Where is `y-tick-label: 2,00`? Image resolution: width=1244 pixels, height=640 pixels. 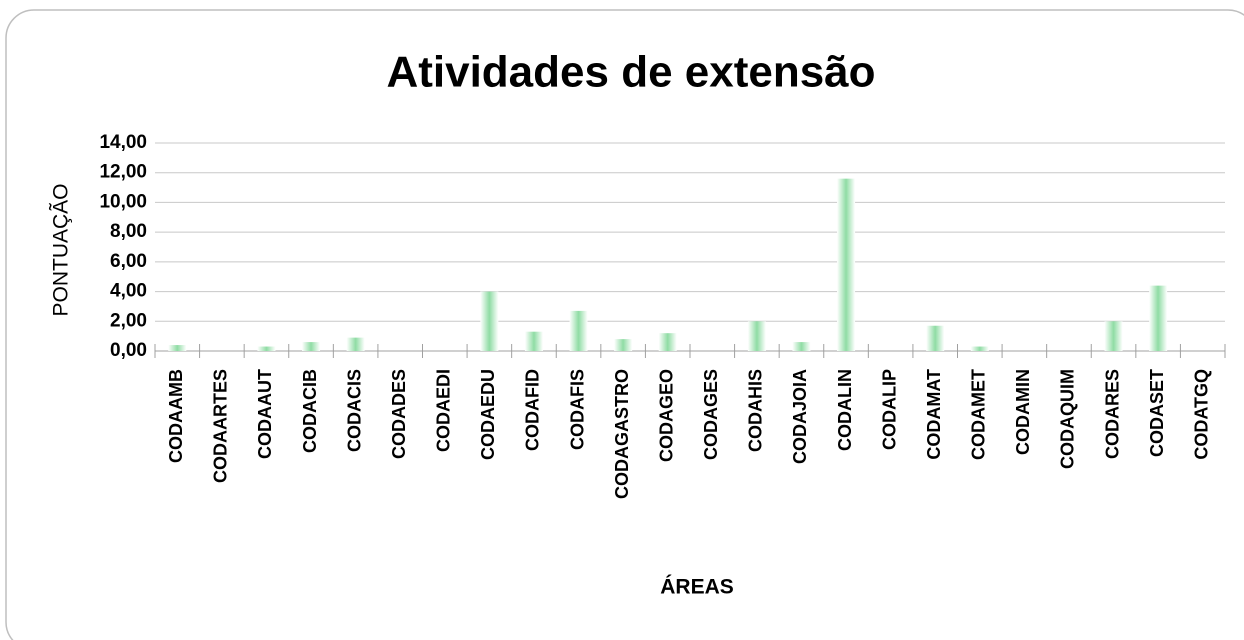 y-tick-label: 2,00 is located at coordinates (128, 320).